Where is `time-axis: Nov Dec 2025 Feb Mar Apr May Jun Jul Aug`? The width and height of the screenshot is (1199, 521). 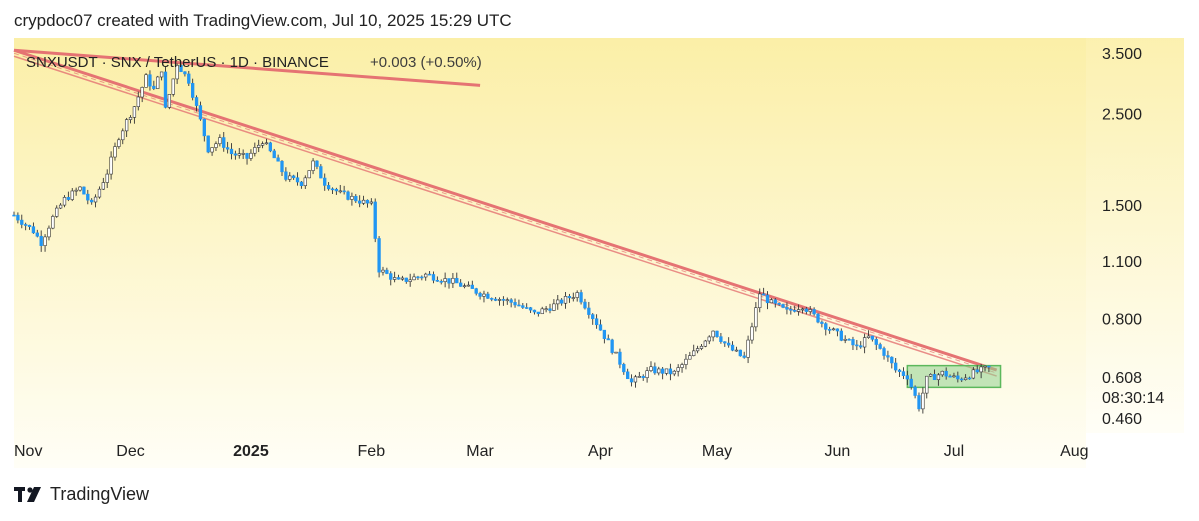
time-axis: Nov Dec 2025 Feb Mar Apr May Jun Jul Aug is located at coordinates (551, 451).